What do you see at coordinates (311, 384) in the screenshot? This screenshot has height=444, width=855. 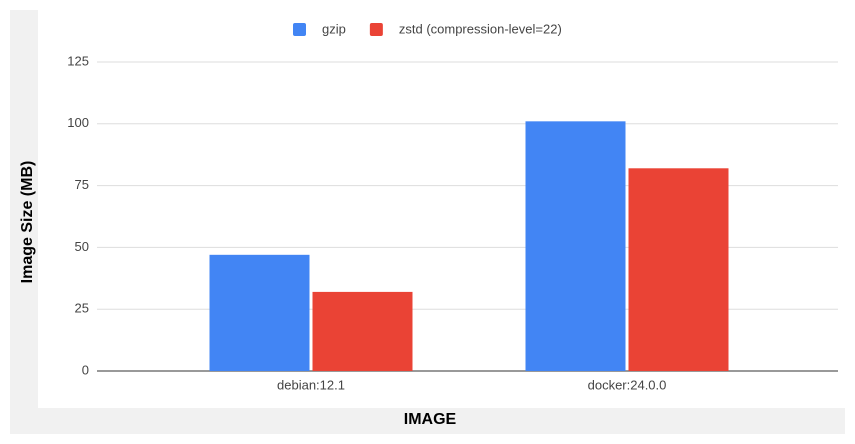 I see `x-tick-label: debian:12.1` at bounding box center [311, 384].